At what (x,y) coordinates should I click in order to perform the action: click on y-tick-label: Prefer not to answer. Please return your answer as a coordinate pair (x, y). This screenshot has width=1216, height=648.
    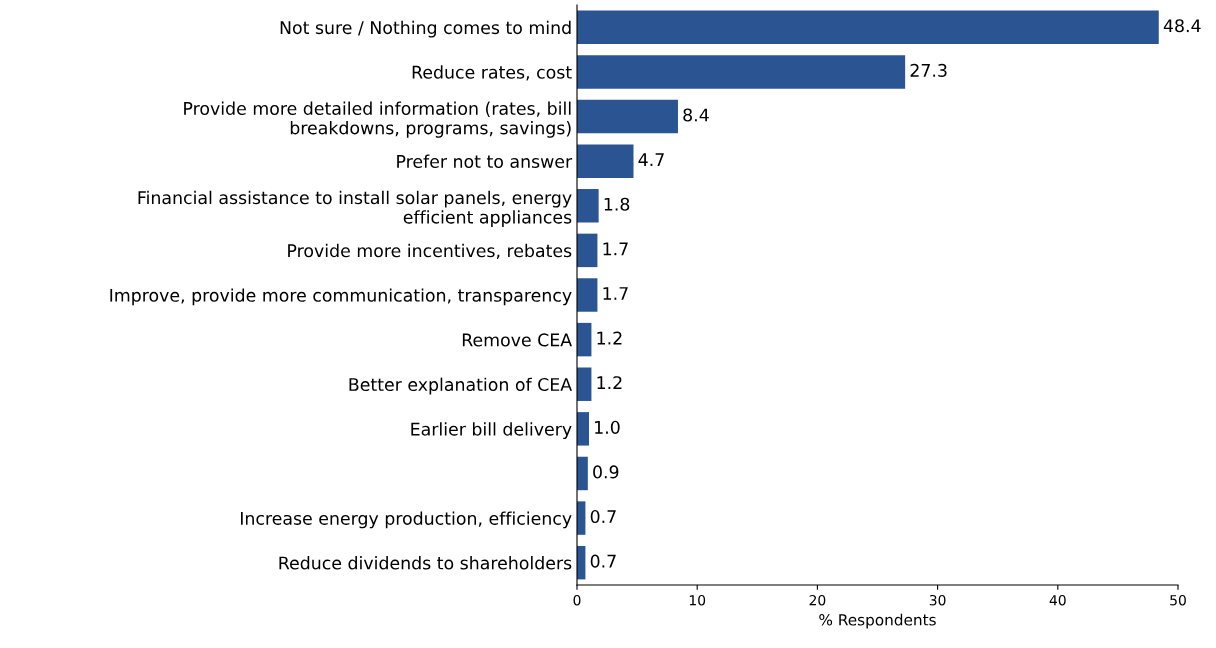
    Looking at the image, I should click on (485, 161).